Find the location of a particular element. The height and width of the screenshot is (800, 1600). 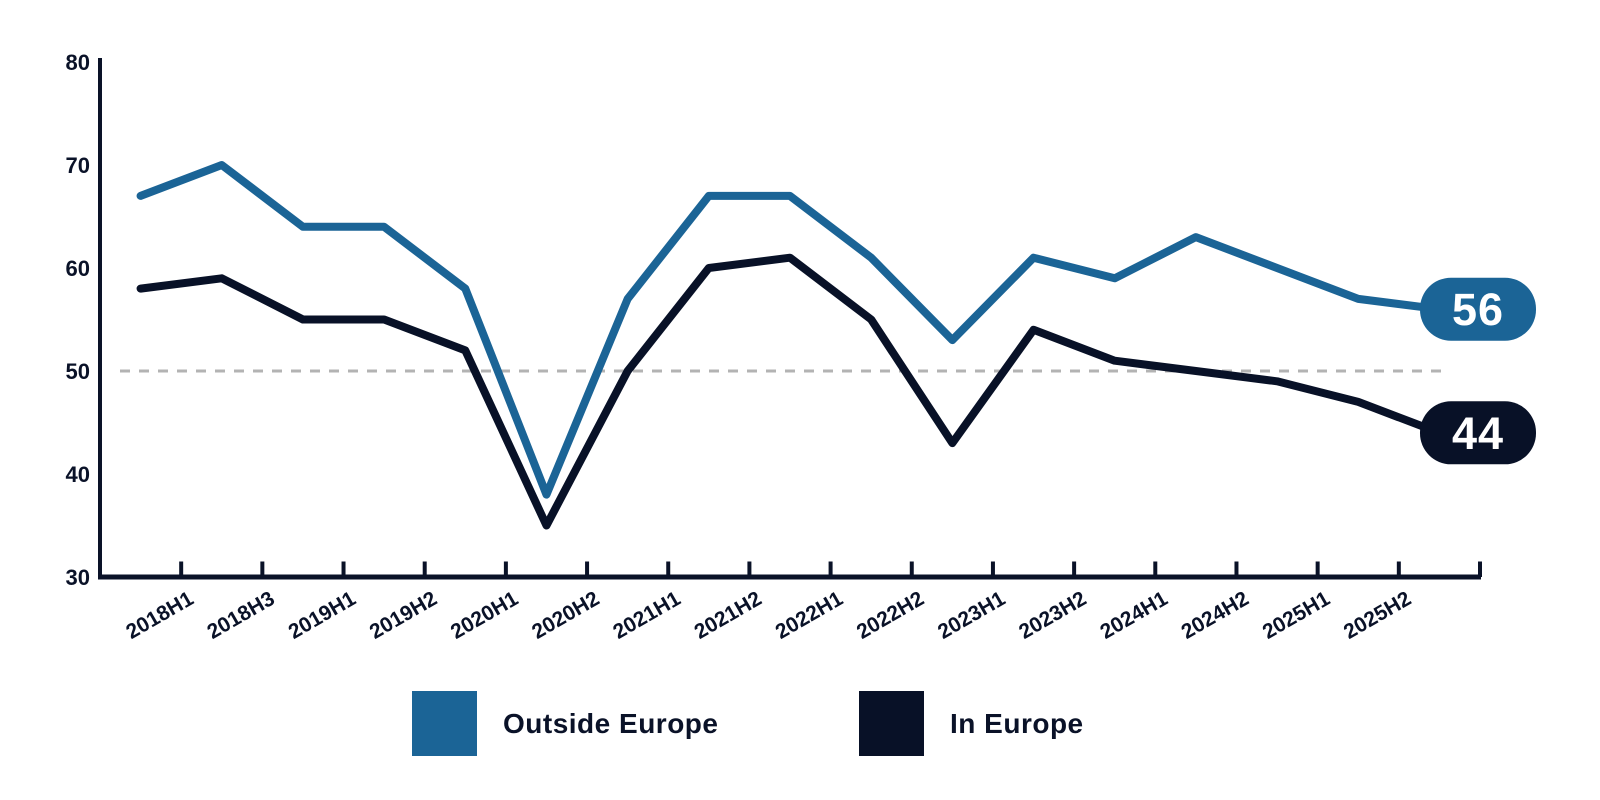

x-tick-label-2021H1: 2021H1 is located at coordinates (646, 615).